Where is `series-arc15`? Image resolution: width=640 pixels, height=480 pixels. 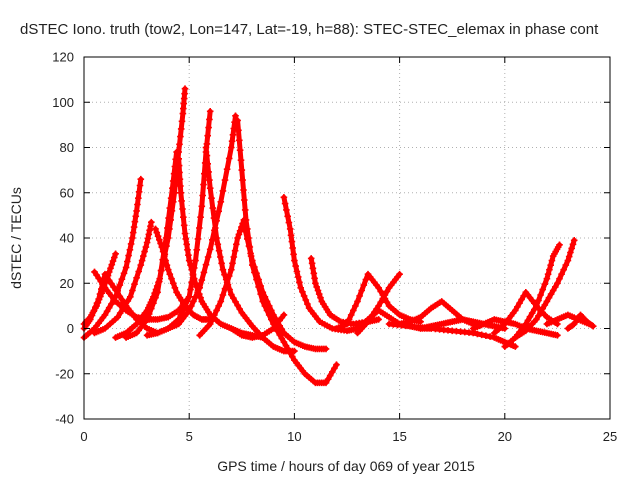 series-arc15 is located at coordinates (285, 287).